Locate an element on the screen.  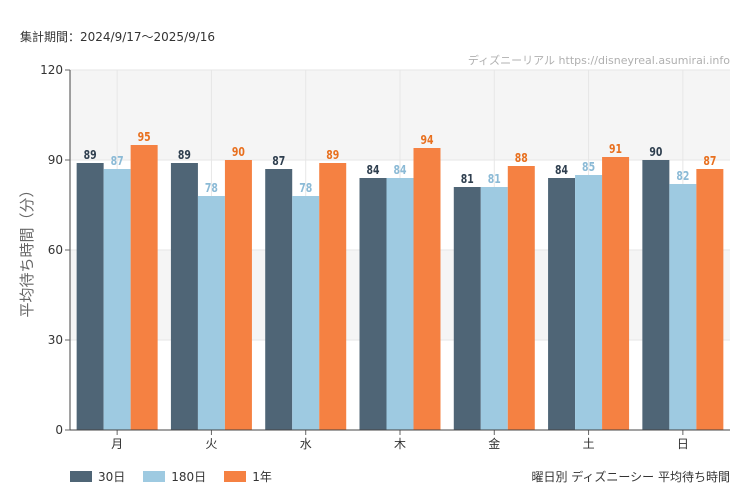
y-tick-label: 60 is located at coordinates (55, 250).